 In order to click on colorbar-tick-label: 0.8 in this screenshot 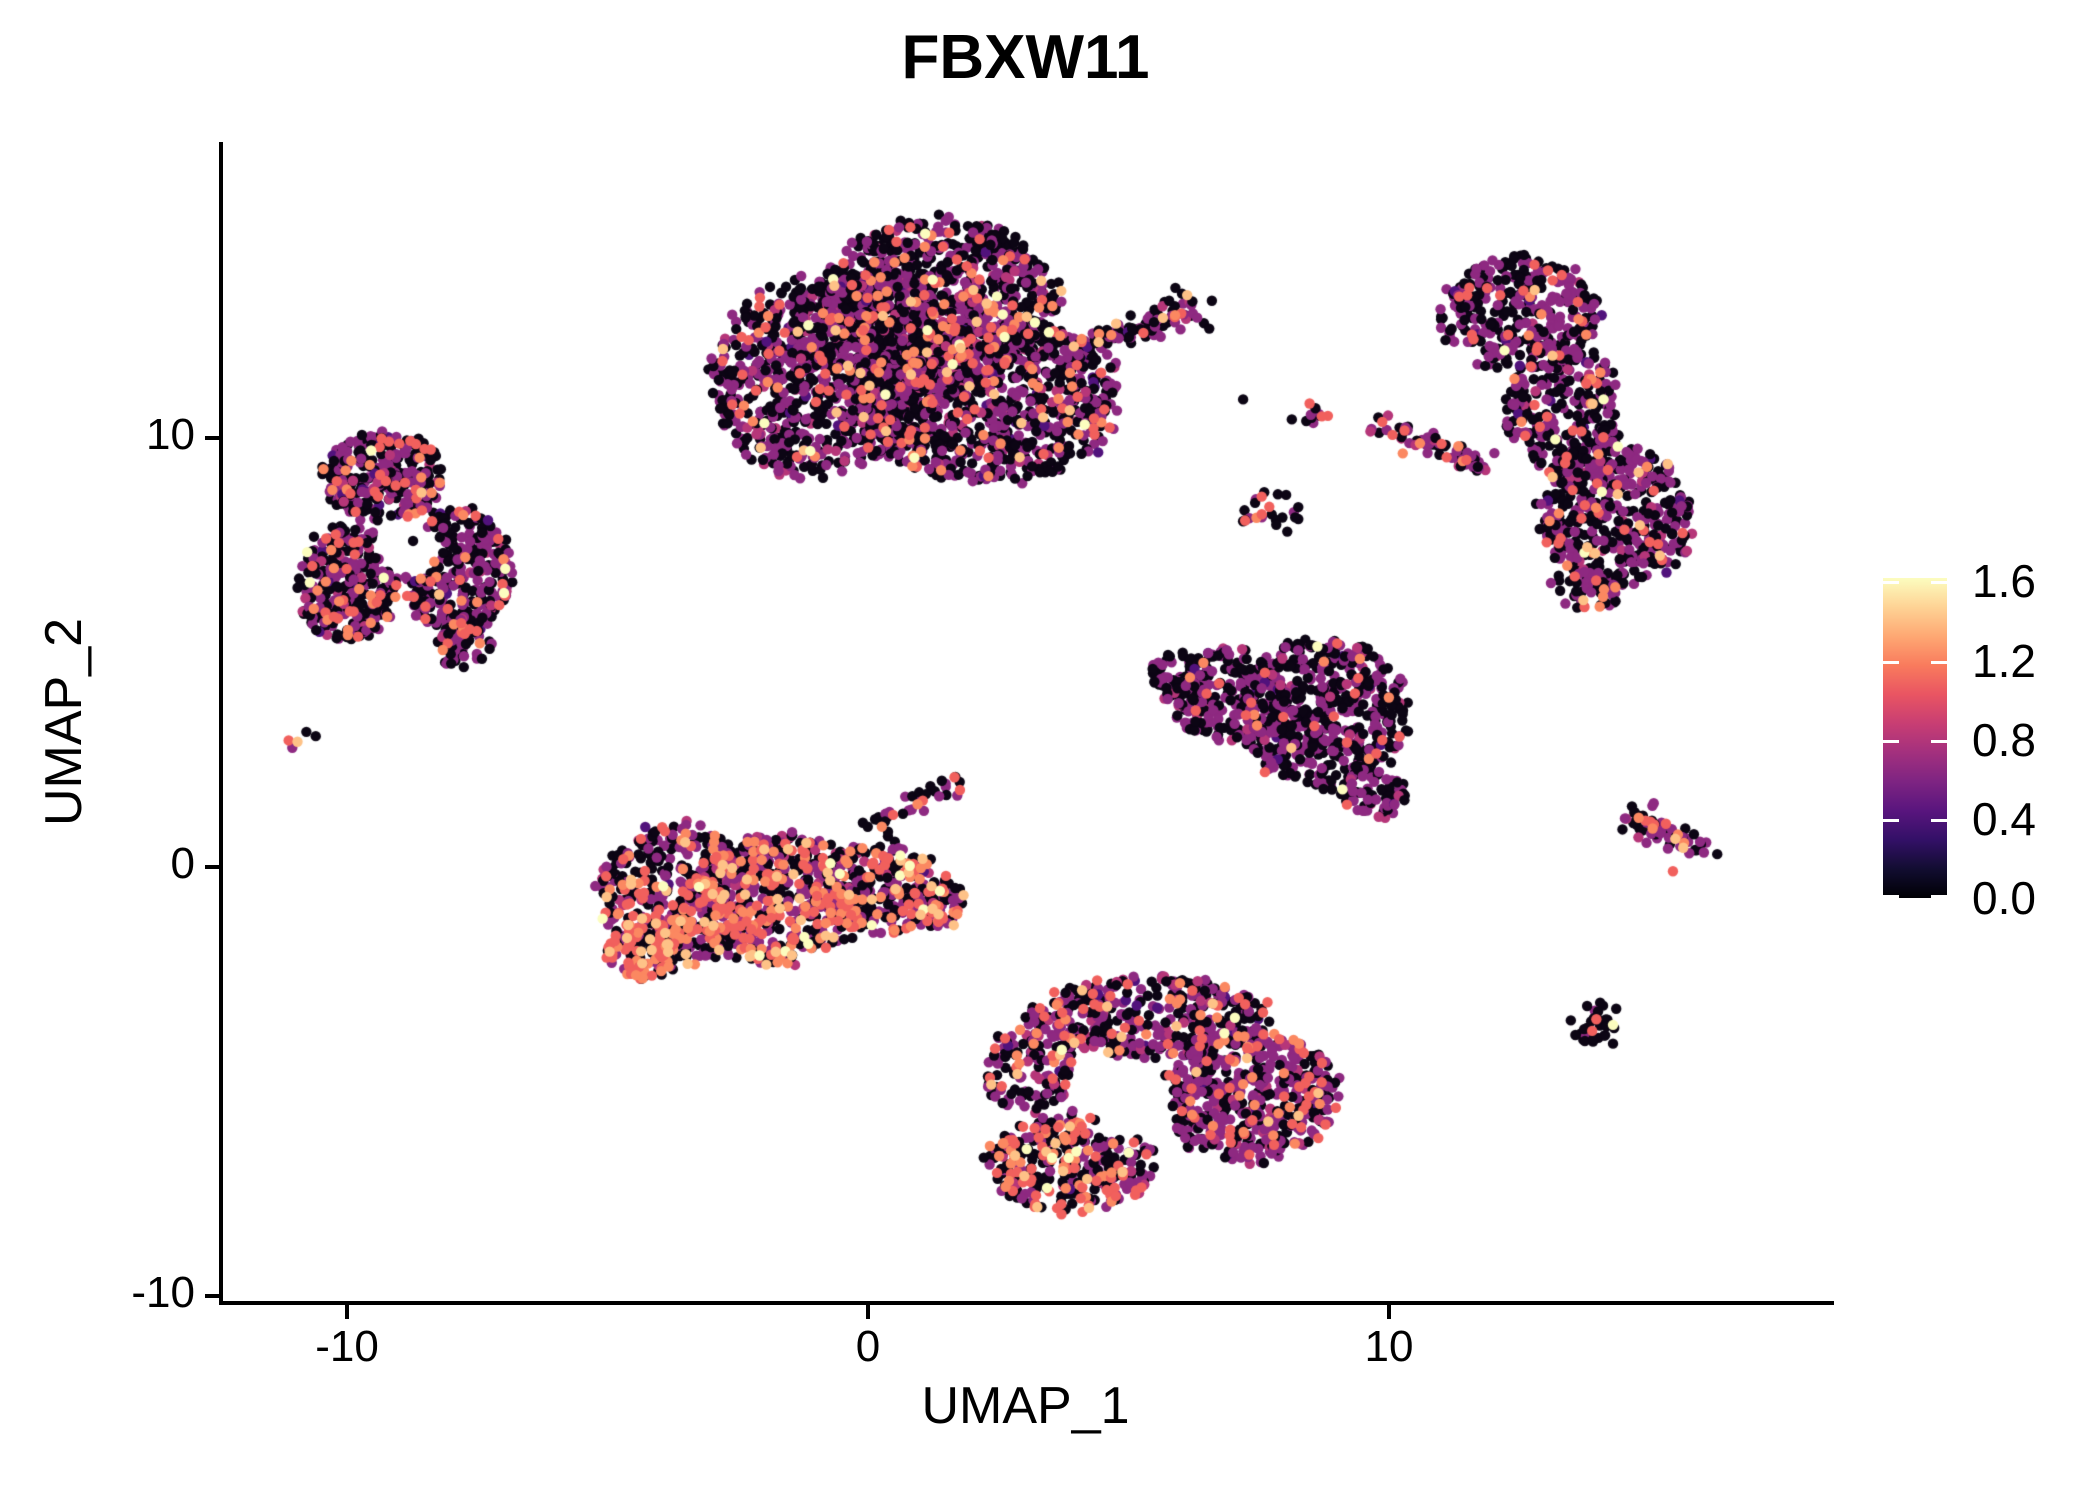, I will do `click(2004, 739)`.